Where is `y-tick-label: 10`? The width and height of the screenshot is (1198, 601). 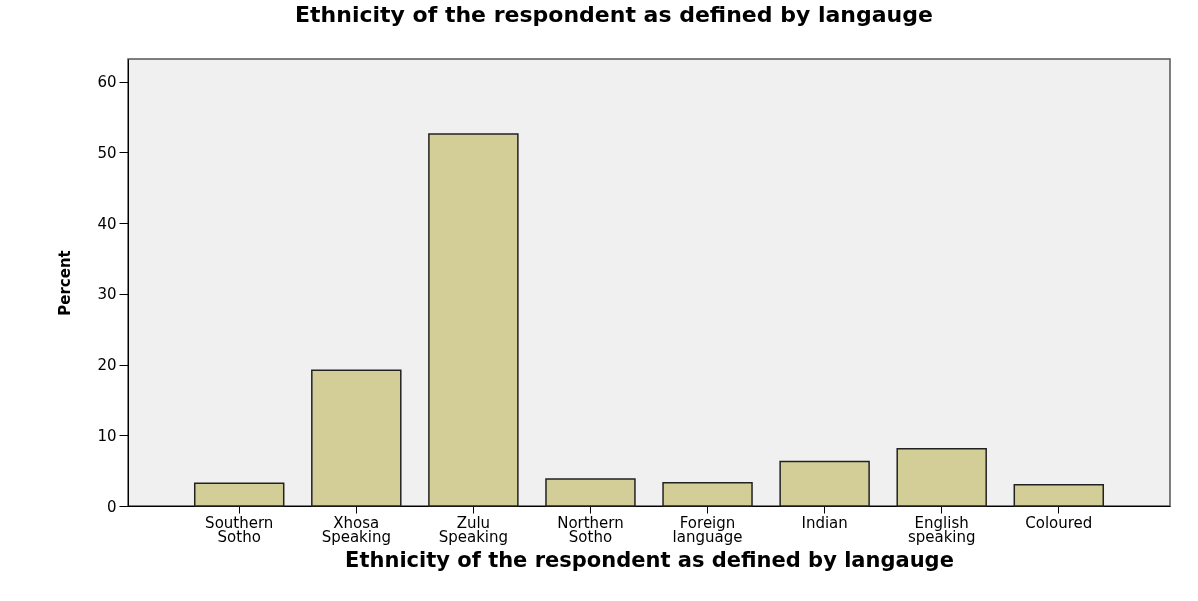 y-tick-label: 10 is located at coordinates (107, 435).